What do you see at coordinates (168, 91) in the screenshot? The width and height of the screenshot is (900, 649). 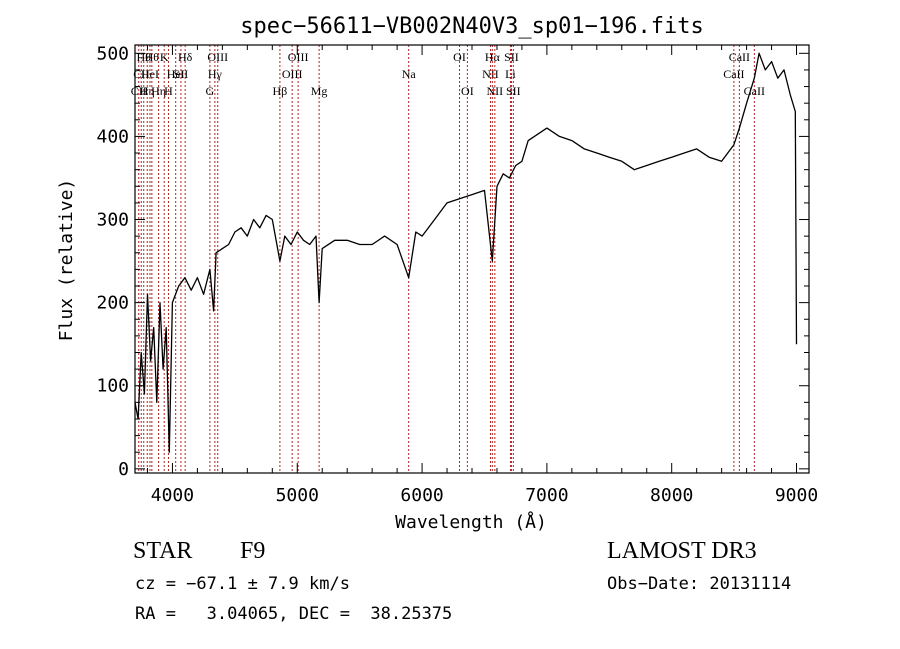 I see `spectral-line-label: H` at bounding box center [168, 91].